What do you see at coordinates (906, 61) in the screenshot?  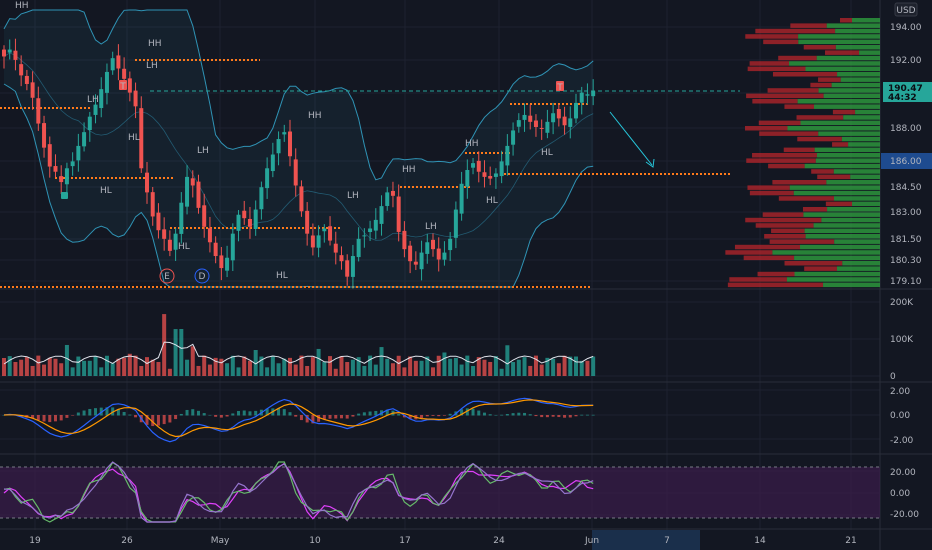 I see `price-tick-1: 192.00` at bounding box center [906, 61].